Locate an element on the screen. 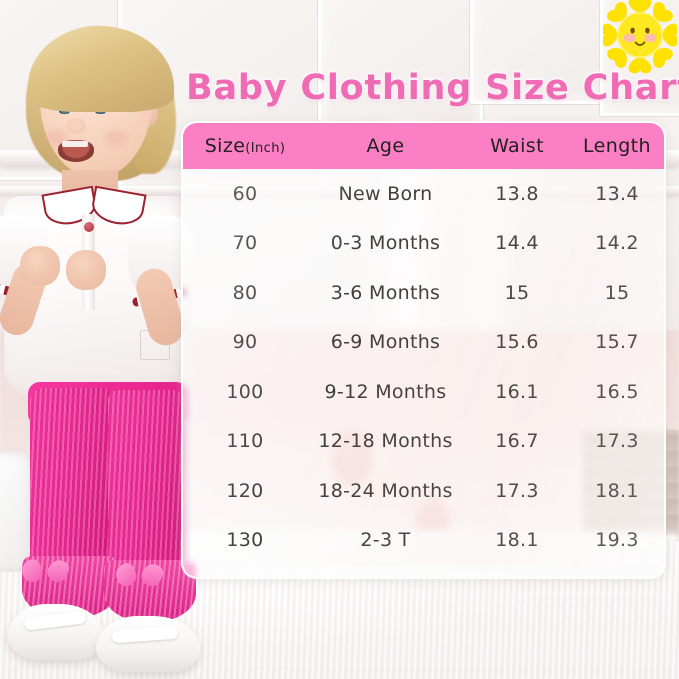 The height and width of the screenshot is (679, 679). cell-length: 16.5 is located at coordinates (617, 391).